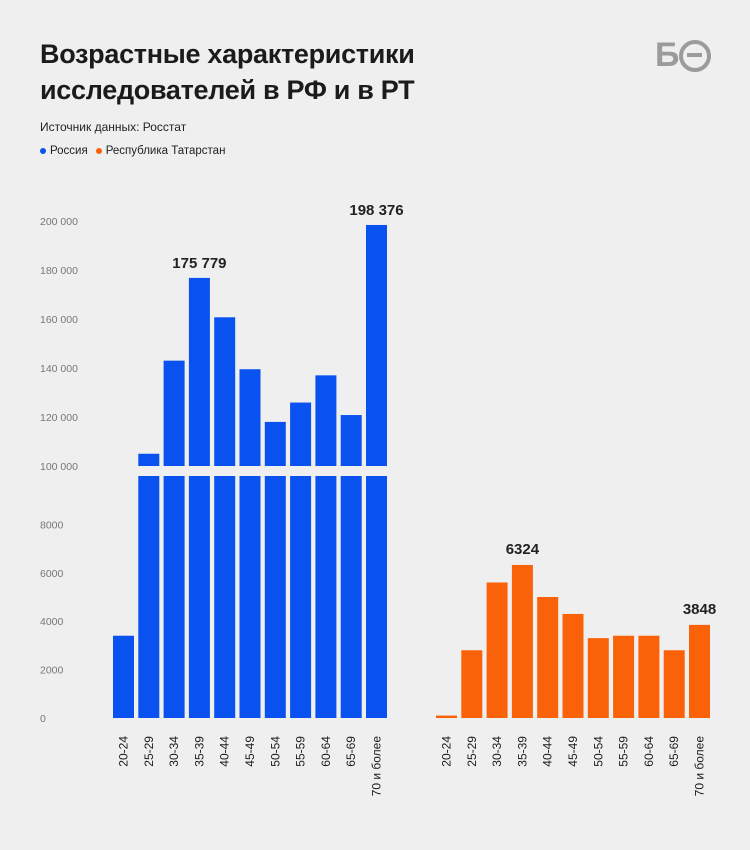 The width and height of the screenshot is (750, 850). Describe the element at coordinates (52, 525) in the screenshot. I see `y-tick-label-lower: 8000` at that location.